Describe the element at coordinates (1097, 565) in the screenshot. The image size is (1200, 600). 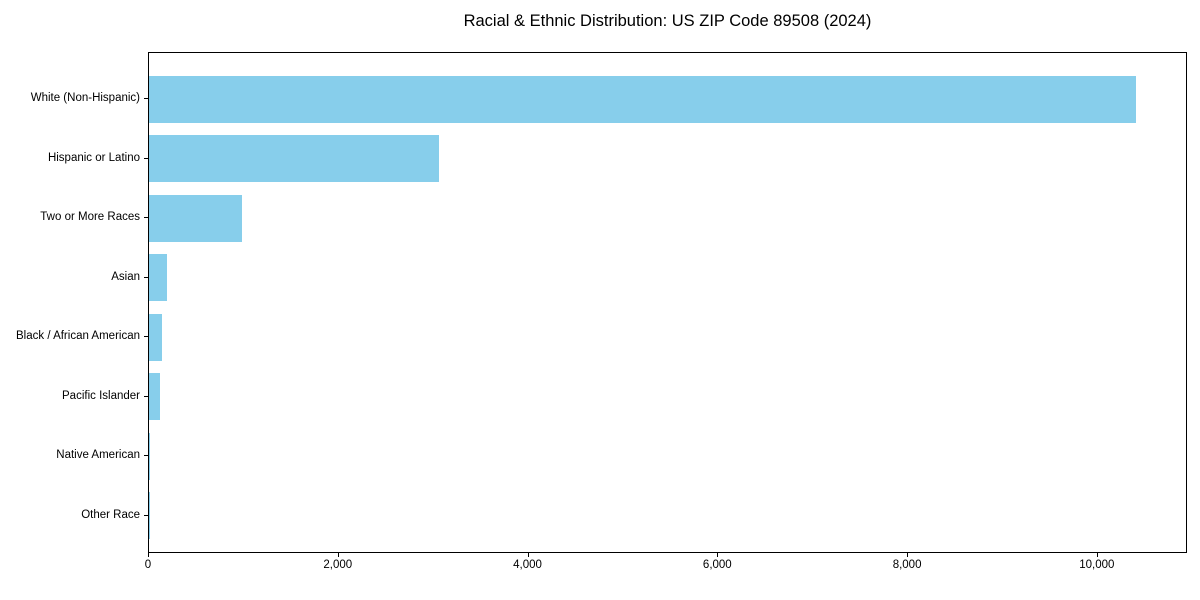
I see `x-tick-label: 10,000` at that location.